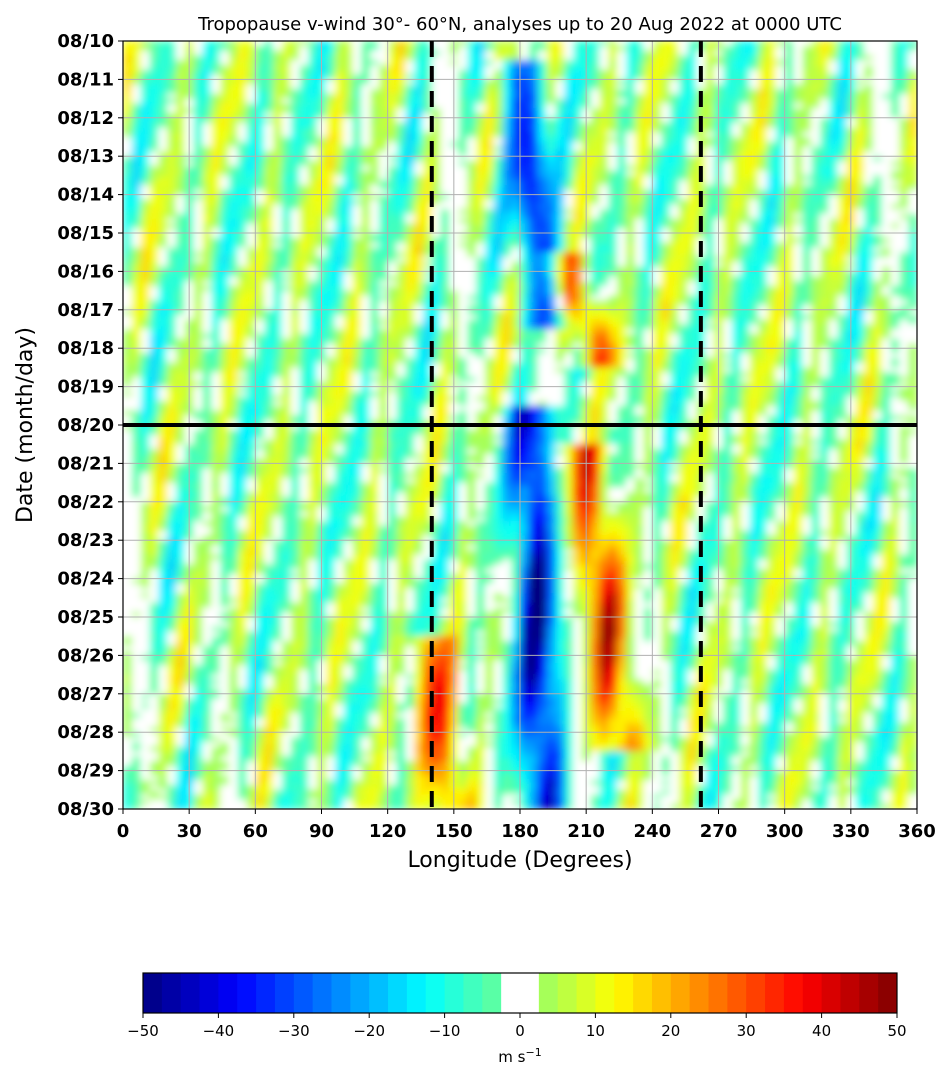  Describe the element at coordinates (25, 425) in the screenshot. I see `y-axis-label: Date (month/day)` at that location.